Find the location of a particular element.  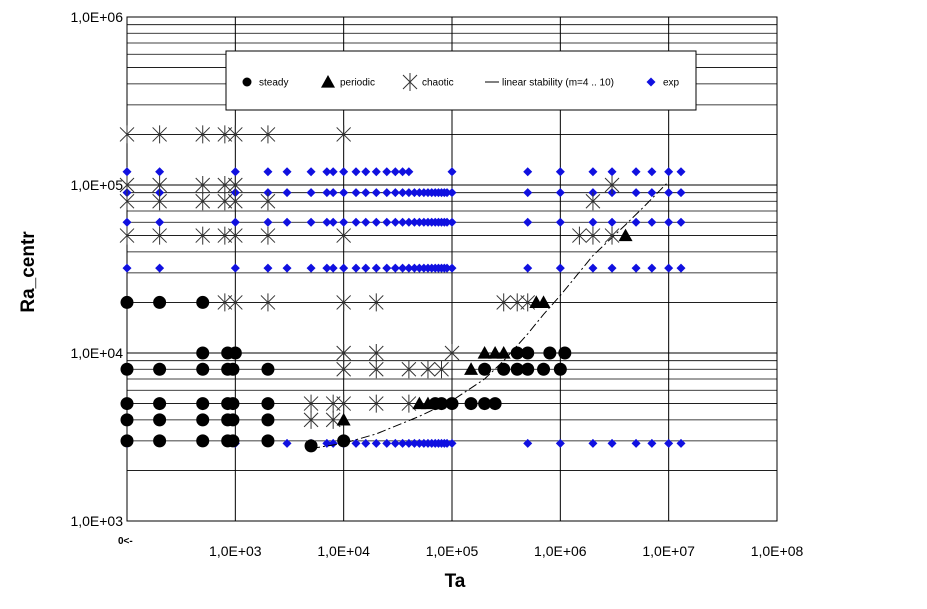

legend-box is located at coordinates (461, 80).